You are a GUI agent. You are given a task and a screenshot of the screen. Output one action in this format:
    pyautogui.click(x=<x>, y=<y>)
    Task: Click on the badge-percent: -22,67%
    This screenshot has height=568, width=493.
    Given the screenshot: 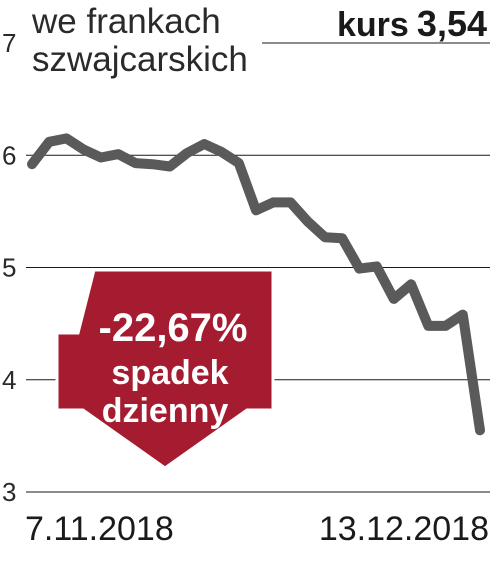 What is the action you would take?
    pyautogui.click(x=173, y=328)
    